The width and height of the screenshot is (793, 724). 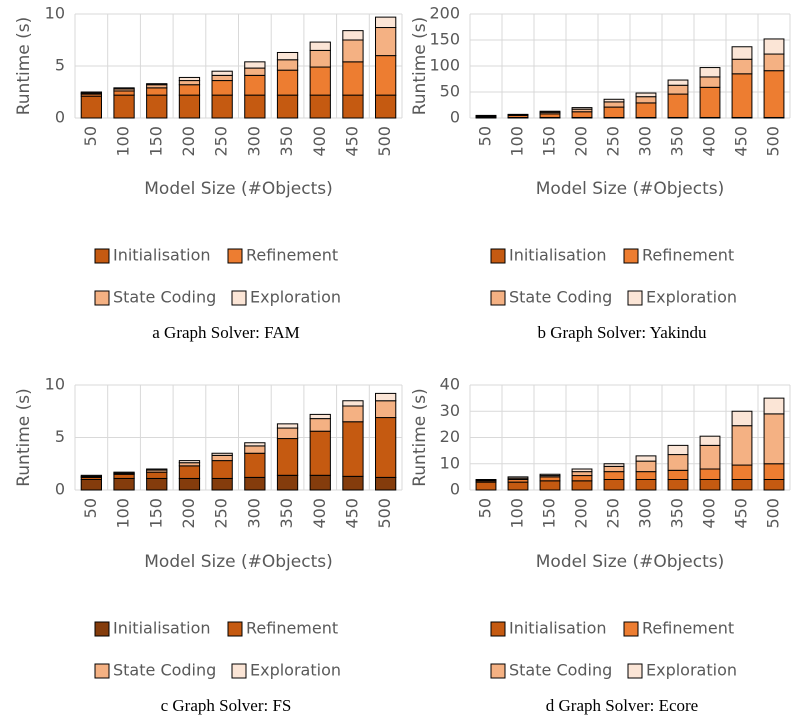 I want to click on x-tick-label: 200, so click(x=188, y=513).